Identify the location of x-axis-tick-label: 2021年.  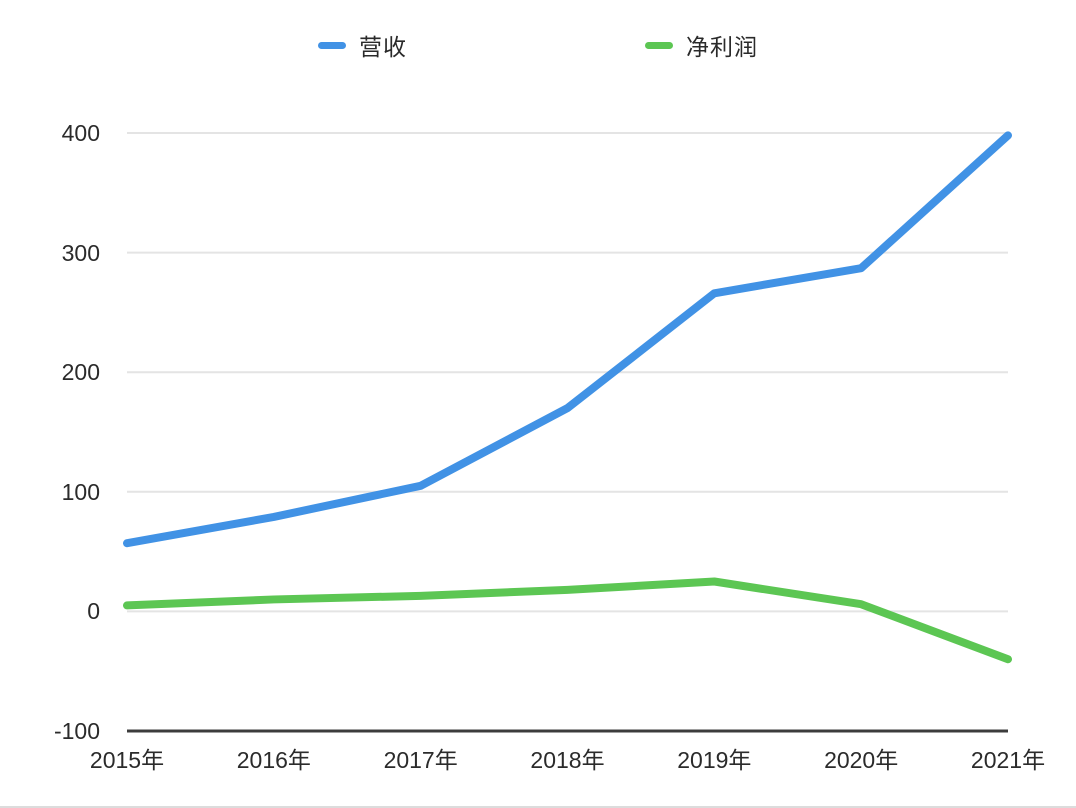
(1008, 760).